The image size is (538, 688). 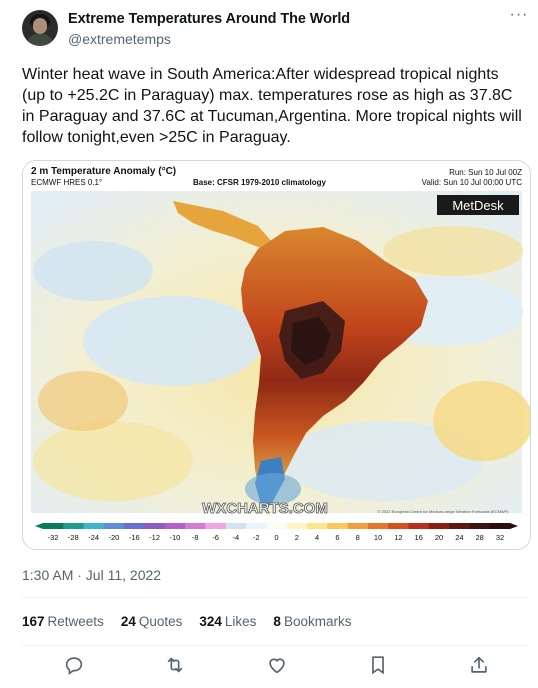 I want to click on scale-label: -12, so click(x=154, y=537).